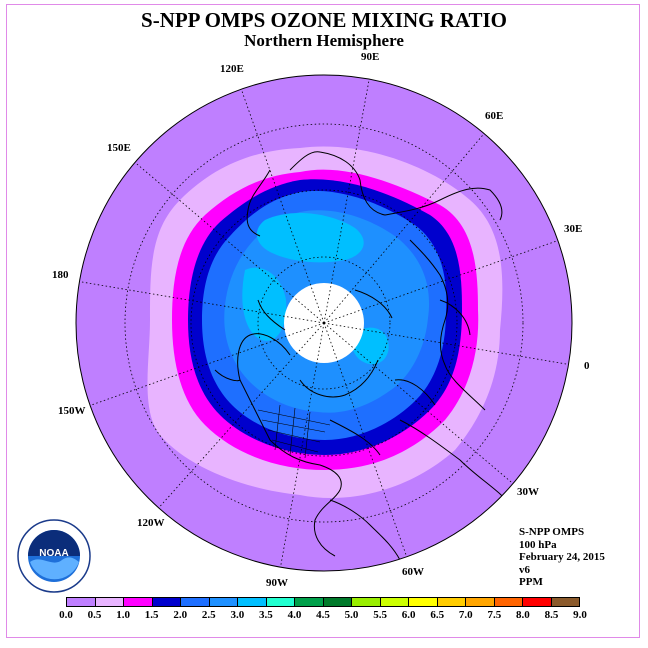 The image size is (648, 648). Describe the element at coordinates (323, 615) in the screenshot. I see `colorbar-tick-label: 4.5` at that location.